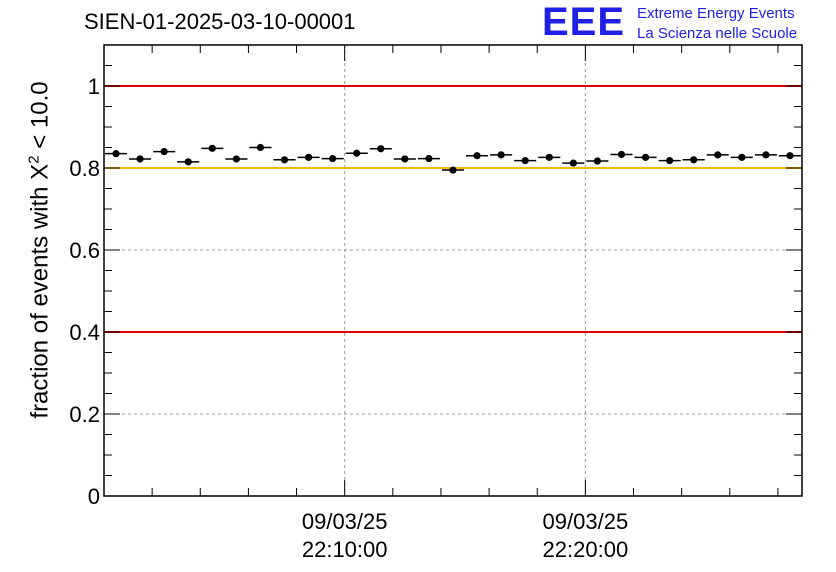 This screenshot has height=572, width=836. Describe the element at coordinates (94, 86) in the screenshot. I see `y-tick-label: 1` at that location.